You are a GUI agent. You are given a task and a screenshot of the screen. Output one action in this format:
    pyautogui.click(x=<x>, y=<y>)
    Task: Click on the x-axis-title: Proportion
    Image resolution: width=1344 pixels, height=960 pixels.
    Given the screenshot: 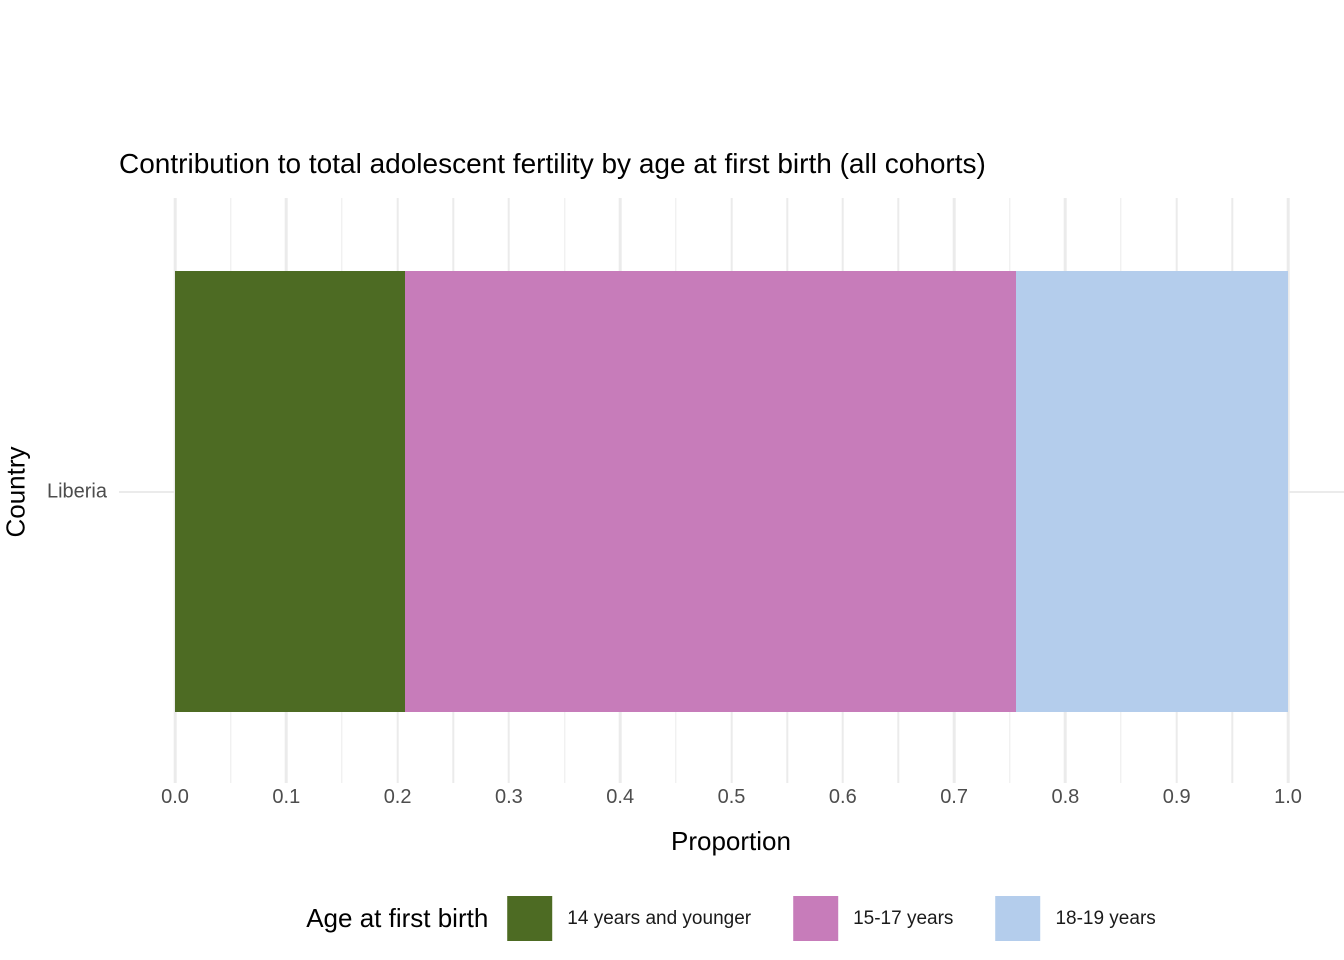 What is the action you would take?
    pyautogui.click(x=731, y=841)
    